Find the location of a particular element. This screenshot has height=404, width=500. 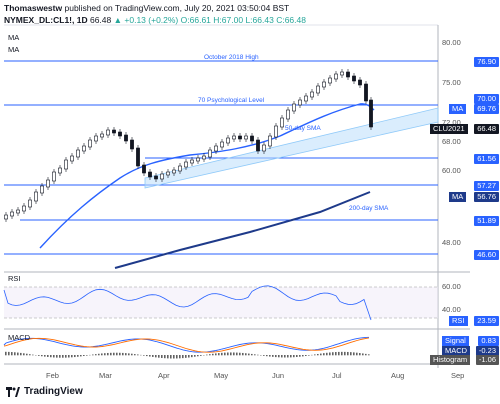

month-tick: Apr is located at coordinates (164, 375).